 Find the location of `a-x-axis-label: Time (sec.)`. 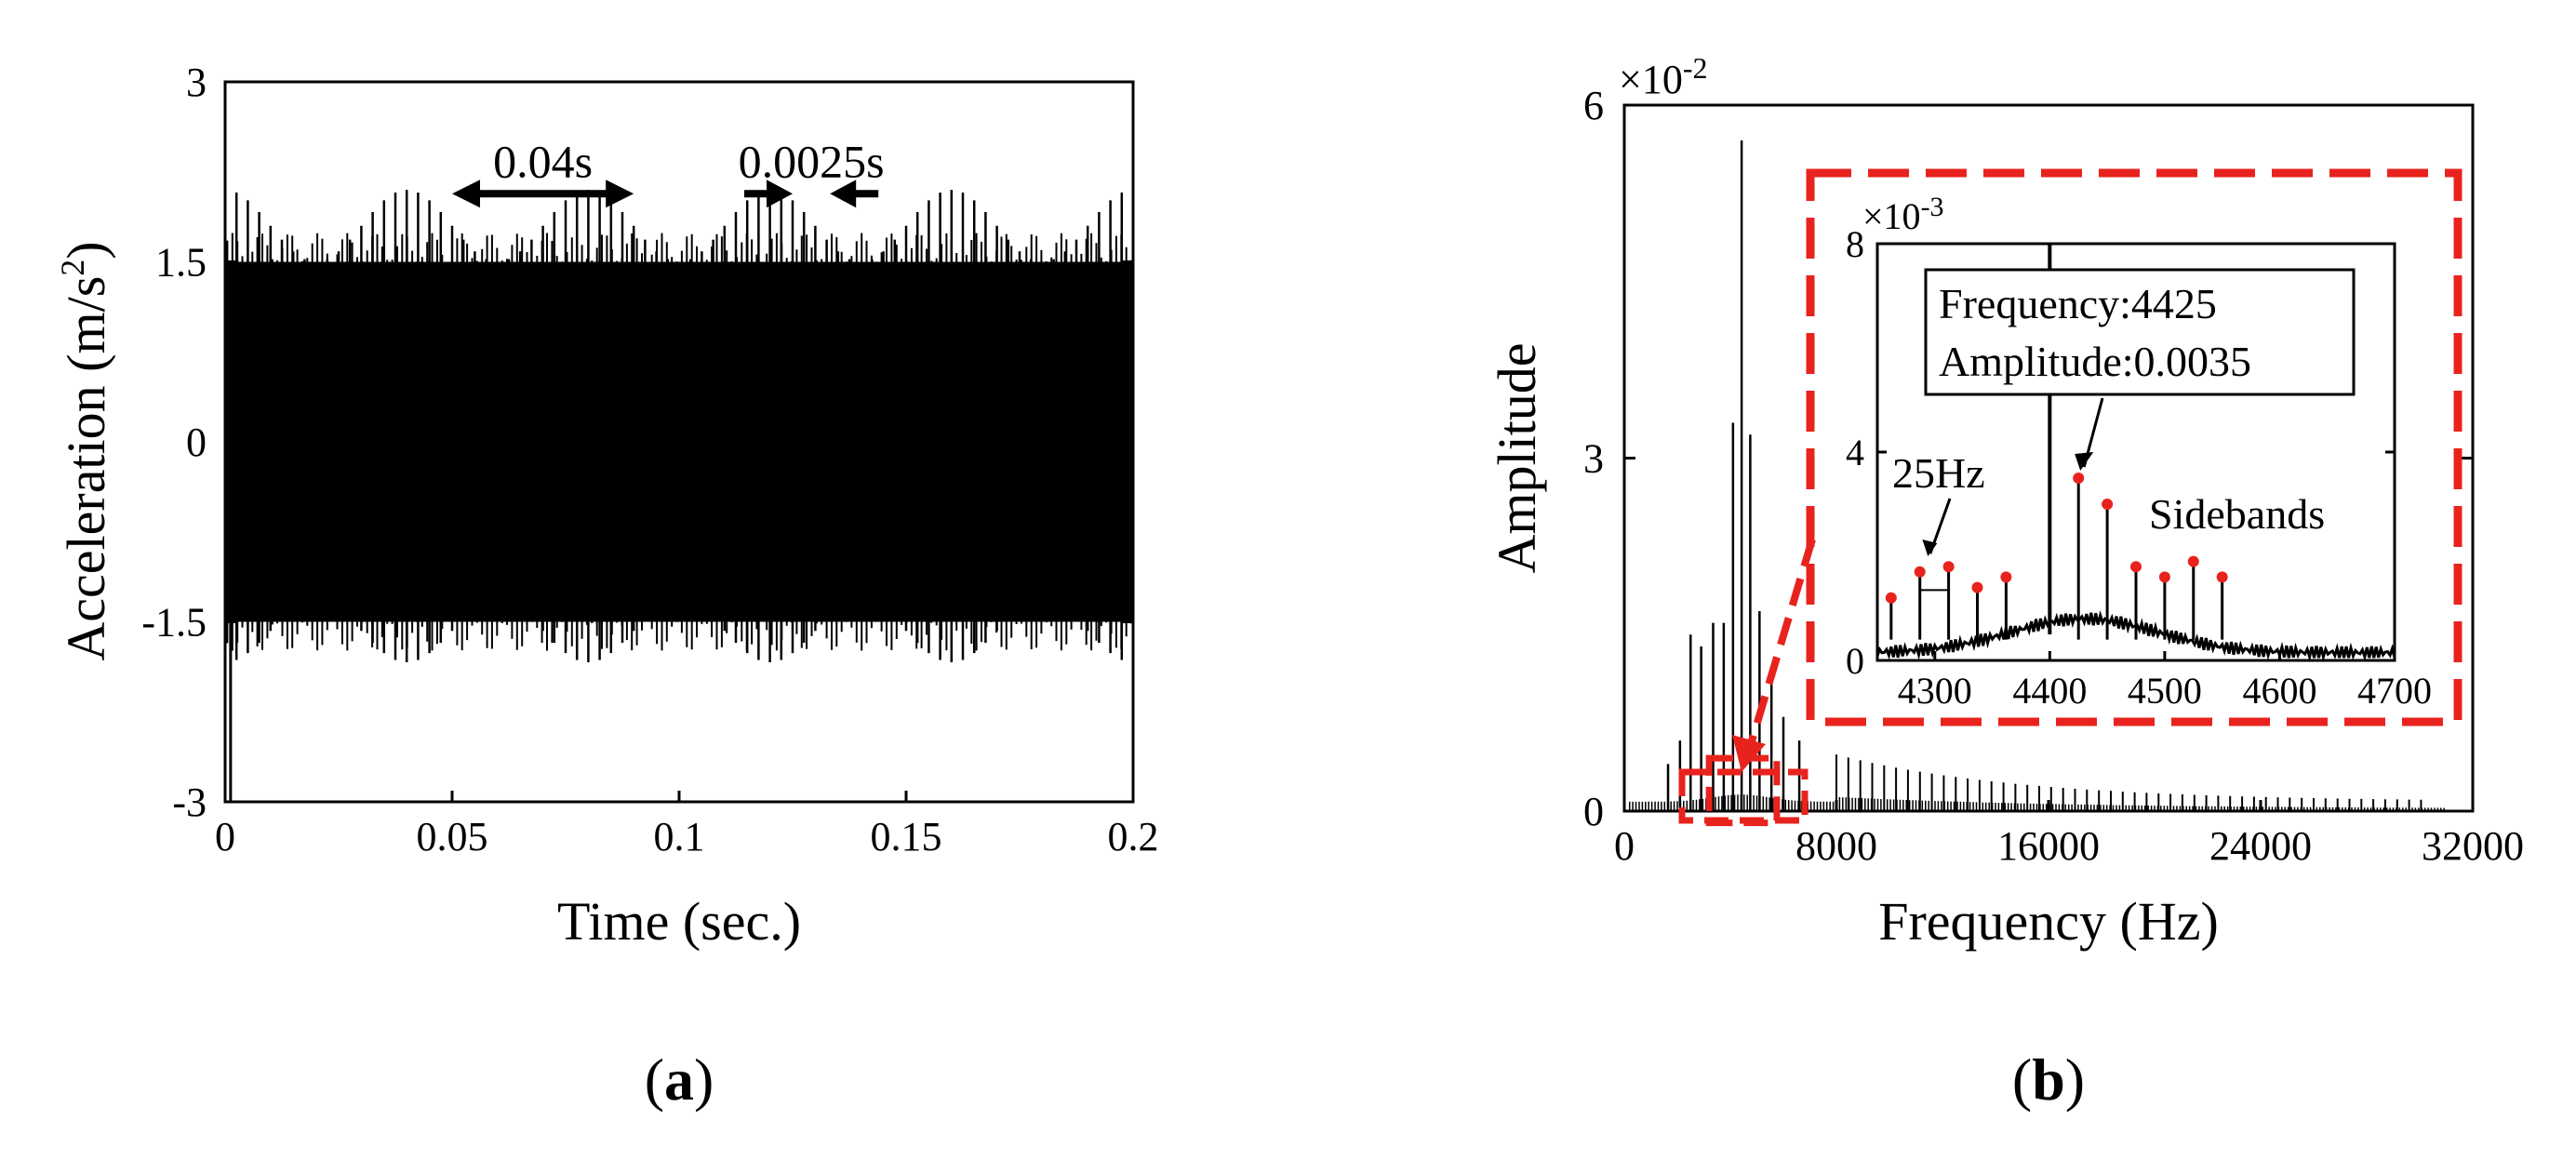

a-x-axis-label: Time (sec.) is located at coordinates (679, 922).